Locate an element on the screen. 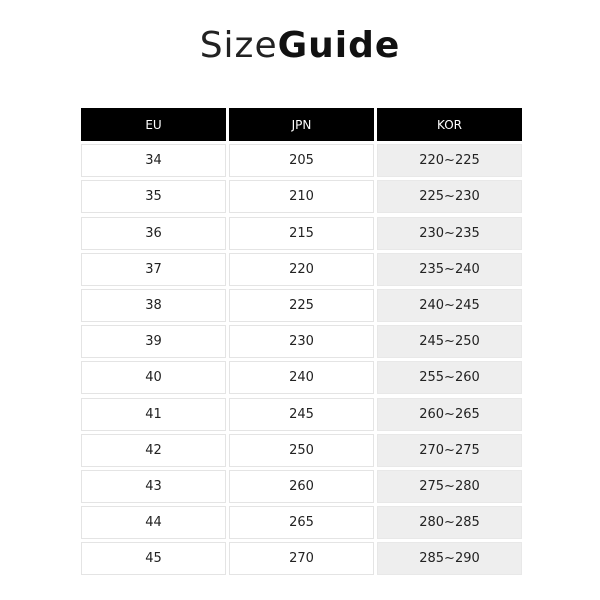  cell-jpn: 265 is located at coordinates (301, 523).